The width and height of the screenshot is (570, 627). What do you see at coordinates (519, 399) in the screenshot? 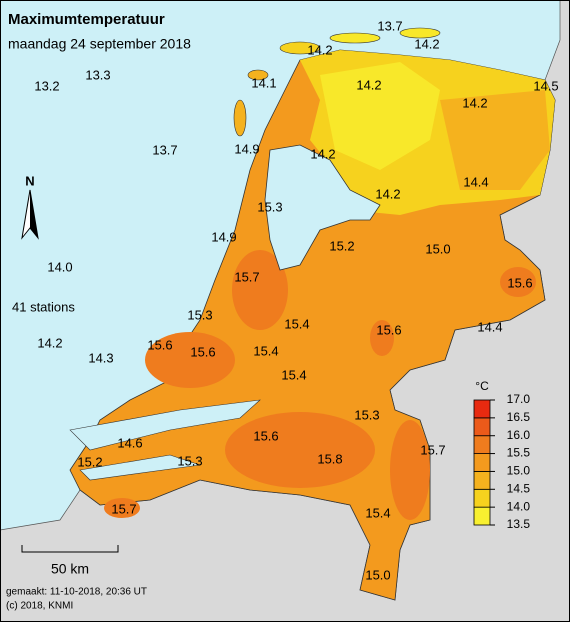
I see `legend-tick-label: 17.0` at bounding box center [519, 399].